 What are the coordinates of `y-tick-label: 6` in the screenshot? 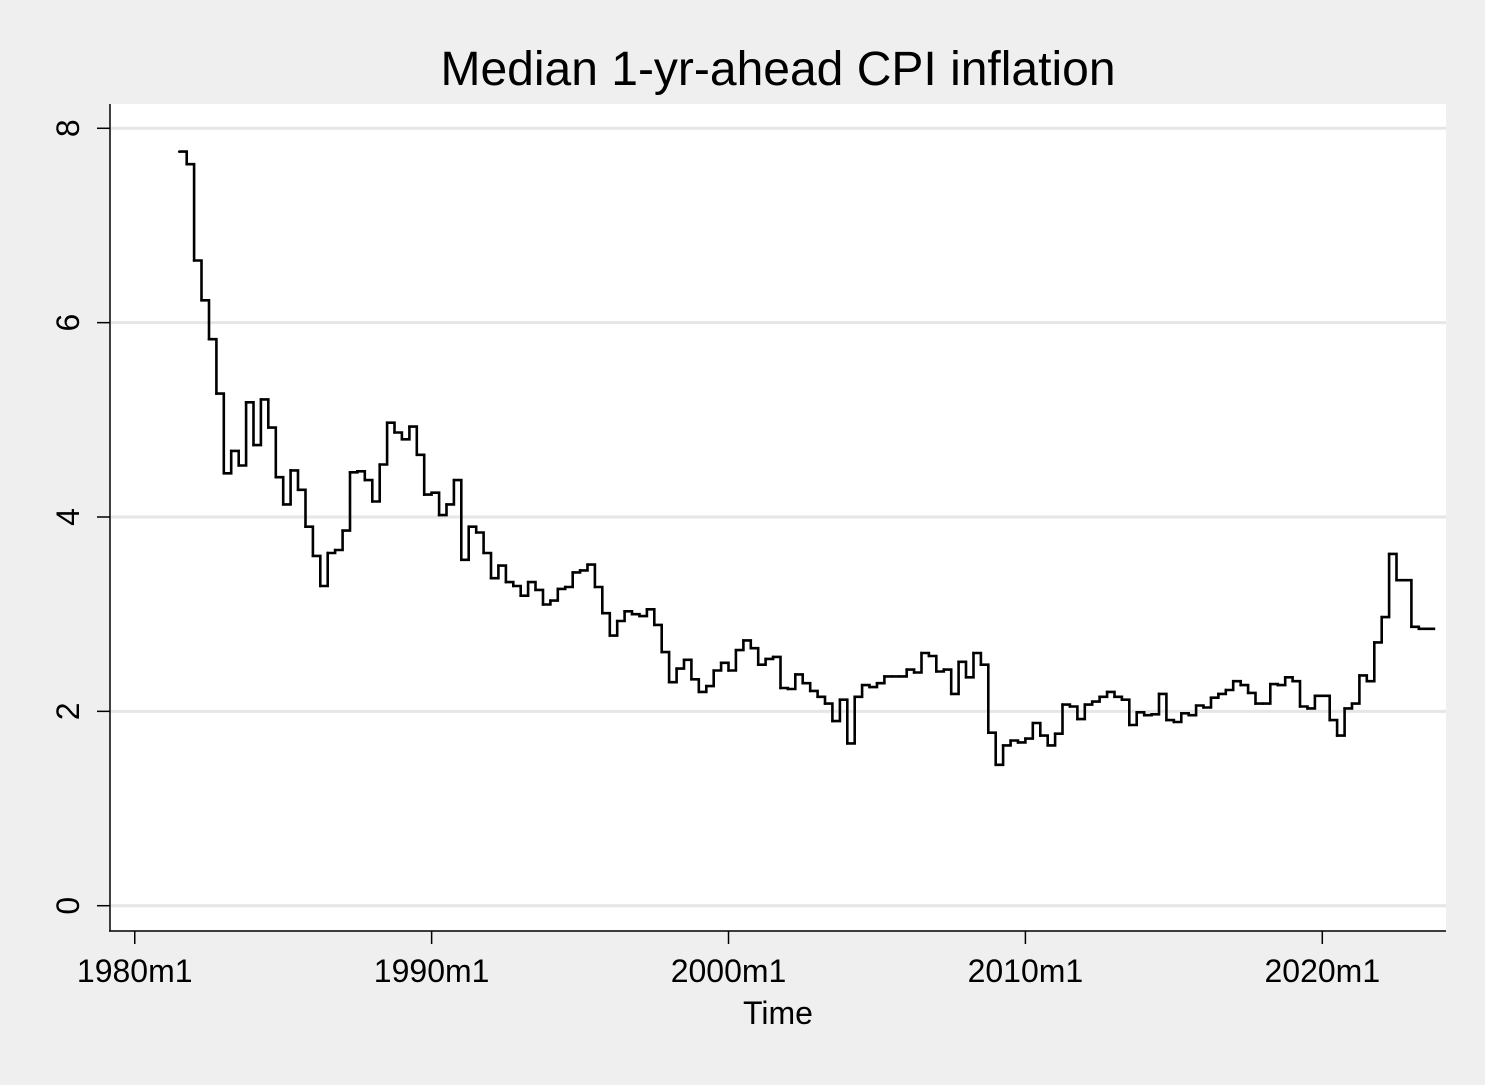 It's located at (68, 323).